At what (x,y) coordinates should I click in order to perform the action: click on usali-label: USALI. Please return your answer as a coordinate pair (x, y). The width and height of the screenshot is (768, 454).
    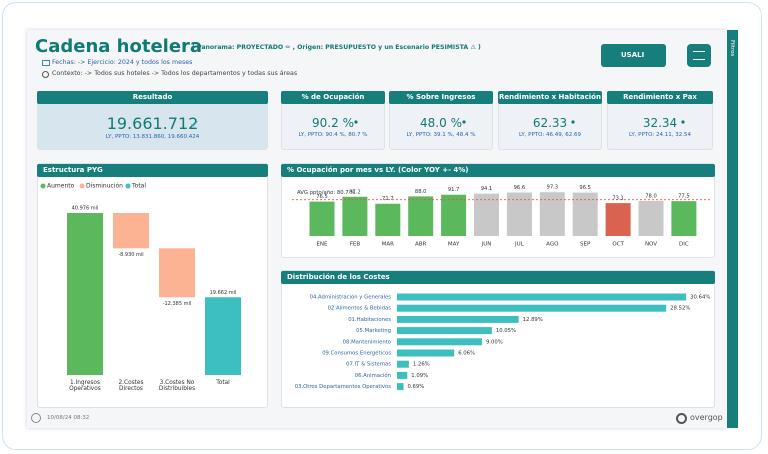
    Looking at the image, I should click on (633, 55).